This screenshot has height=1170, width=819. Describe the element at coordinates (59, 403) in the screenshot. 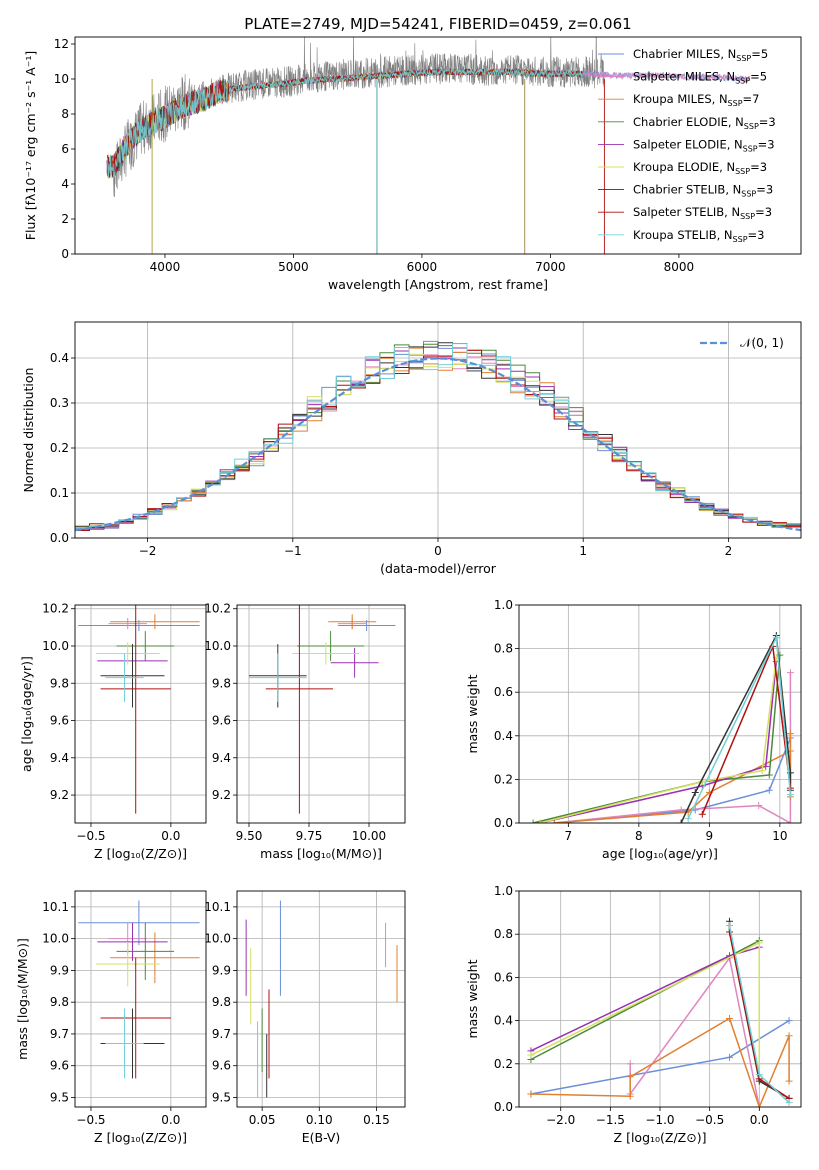

I see `y-tick-label: 0.3` at that location.